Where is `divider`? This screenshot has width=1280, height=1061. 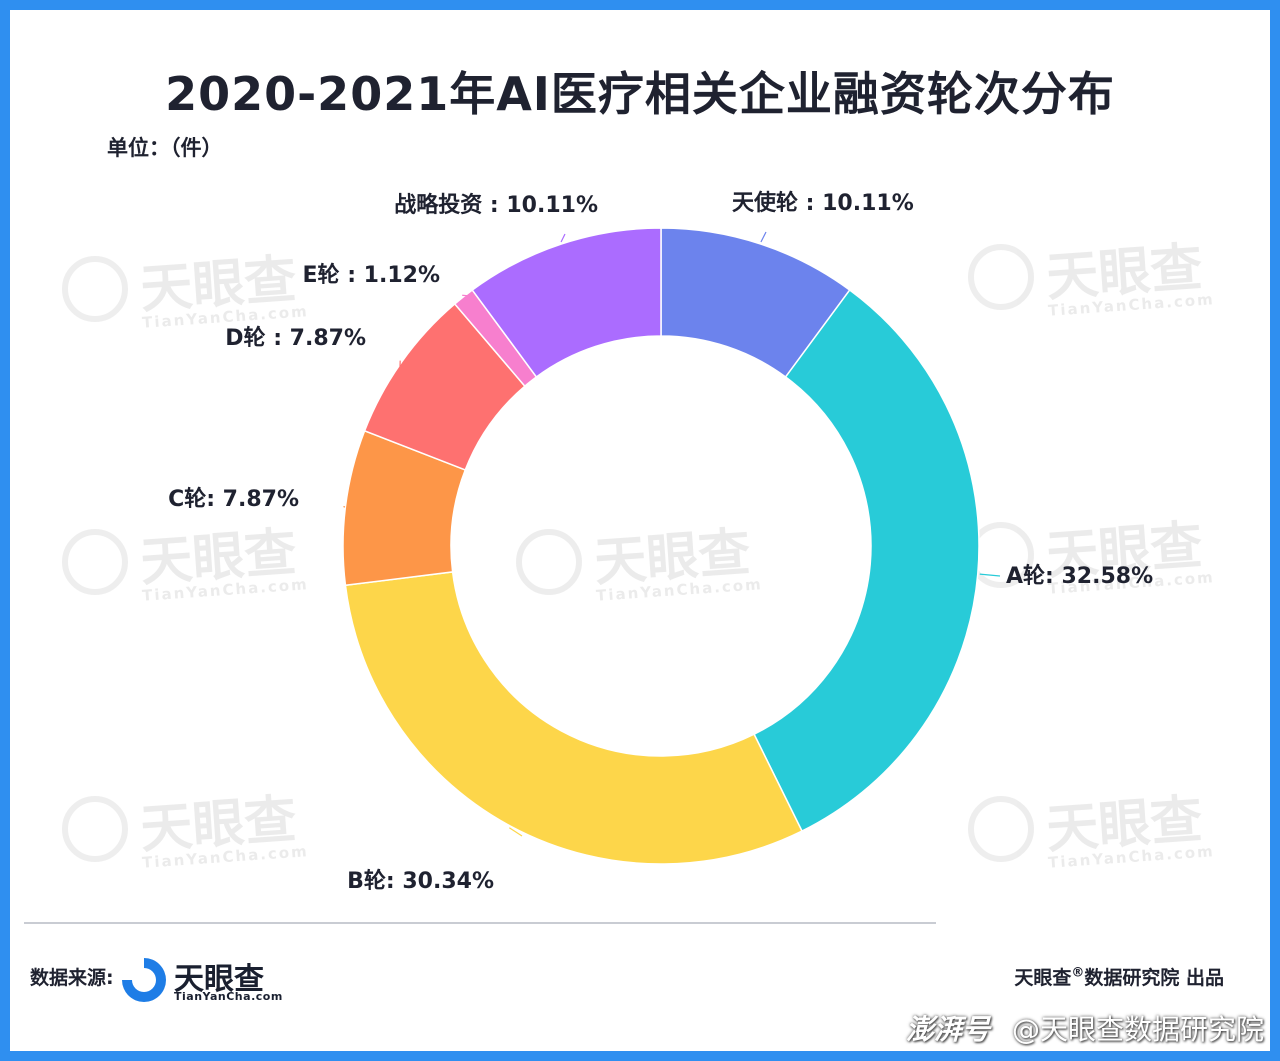
divider is located at coordinates (480, 923).